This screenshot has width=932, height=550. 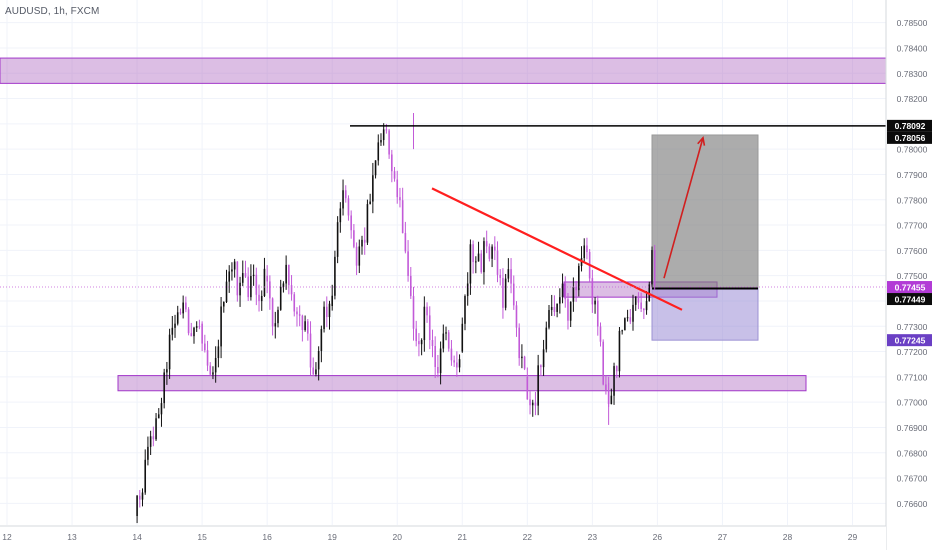 What do you see at coordinates (912, 200) in the screenshot?
I see `price-tick-label: 0.77800` at bounding box center [912, 200].